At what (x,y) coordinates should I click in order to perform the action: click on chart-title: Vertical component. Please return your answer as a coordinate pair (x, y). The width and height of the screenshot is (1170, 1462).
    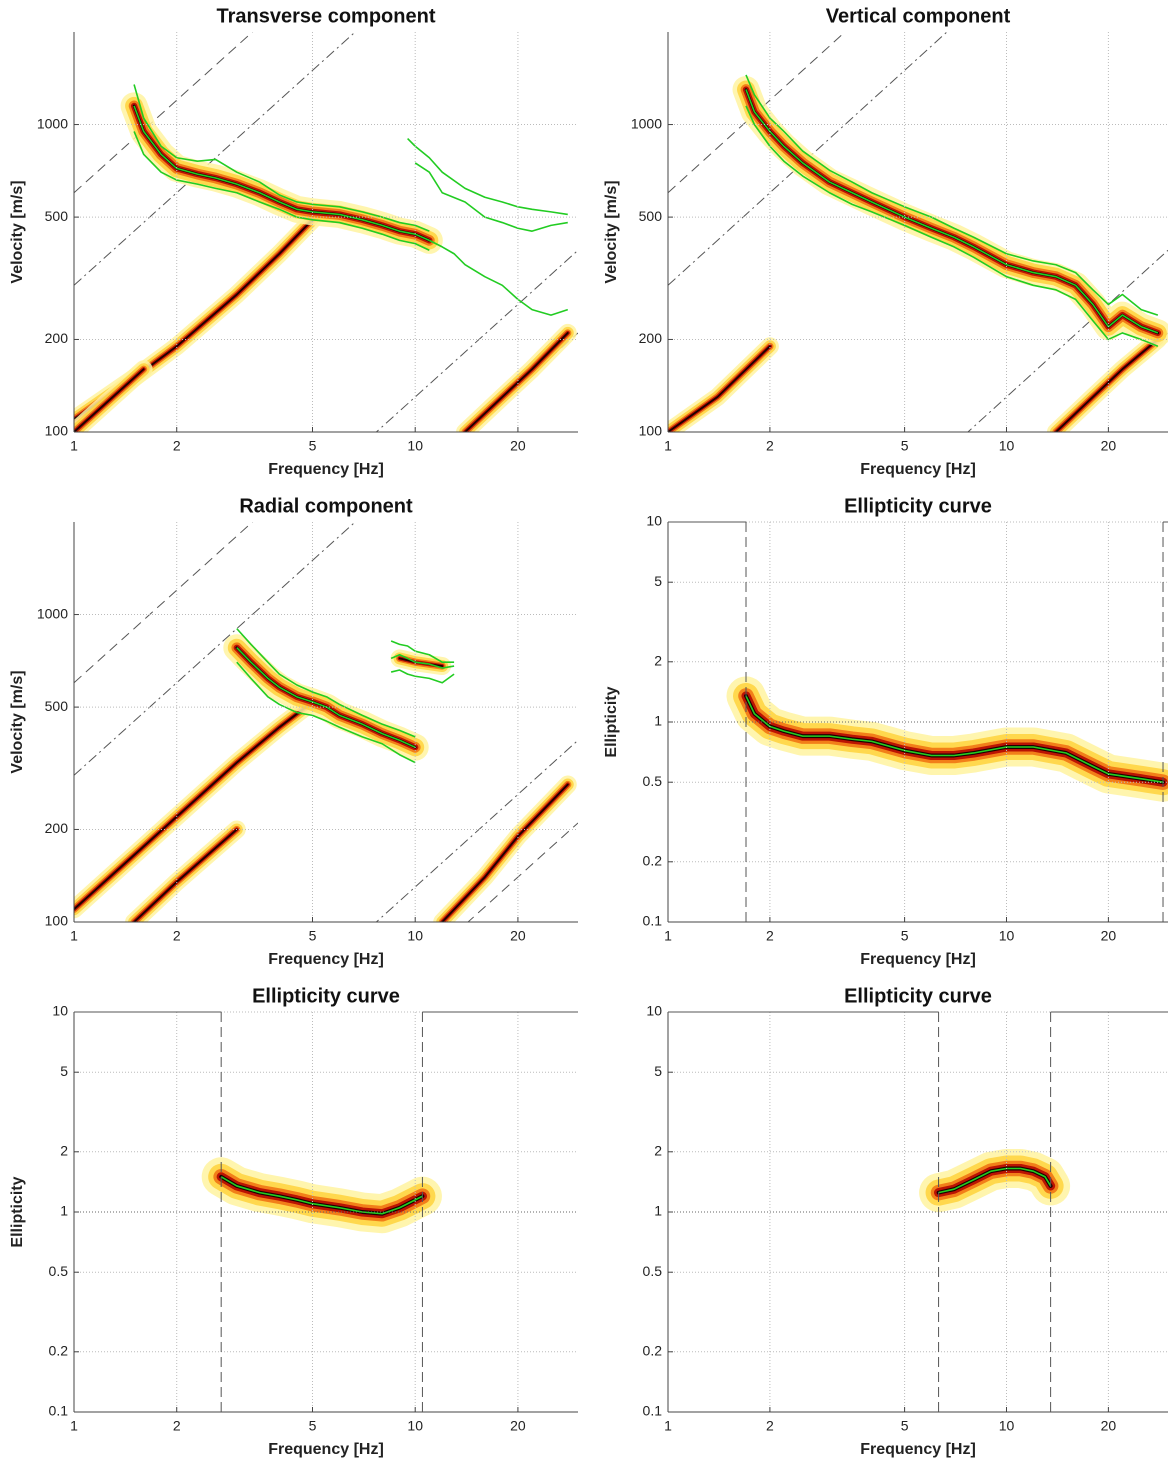
    Looking at the image, I should click on (918, 16).